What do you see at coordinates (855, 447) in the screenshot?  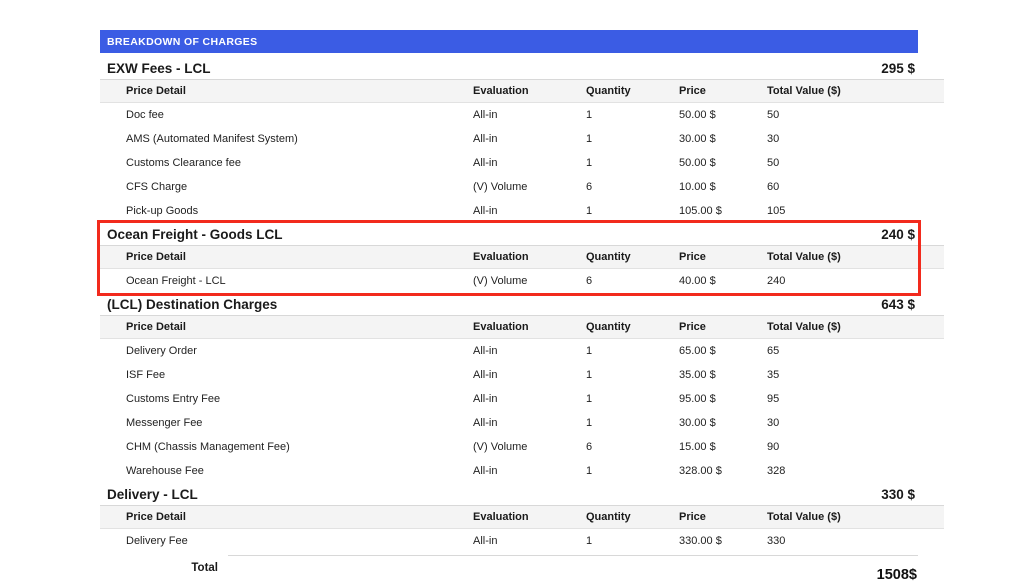 I see `cell-total-value: 90` at bounding box center [855, 447].